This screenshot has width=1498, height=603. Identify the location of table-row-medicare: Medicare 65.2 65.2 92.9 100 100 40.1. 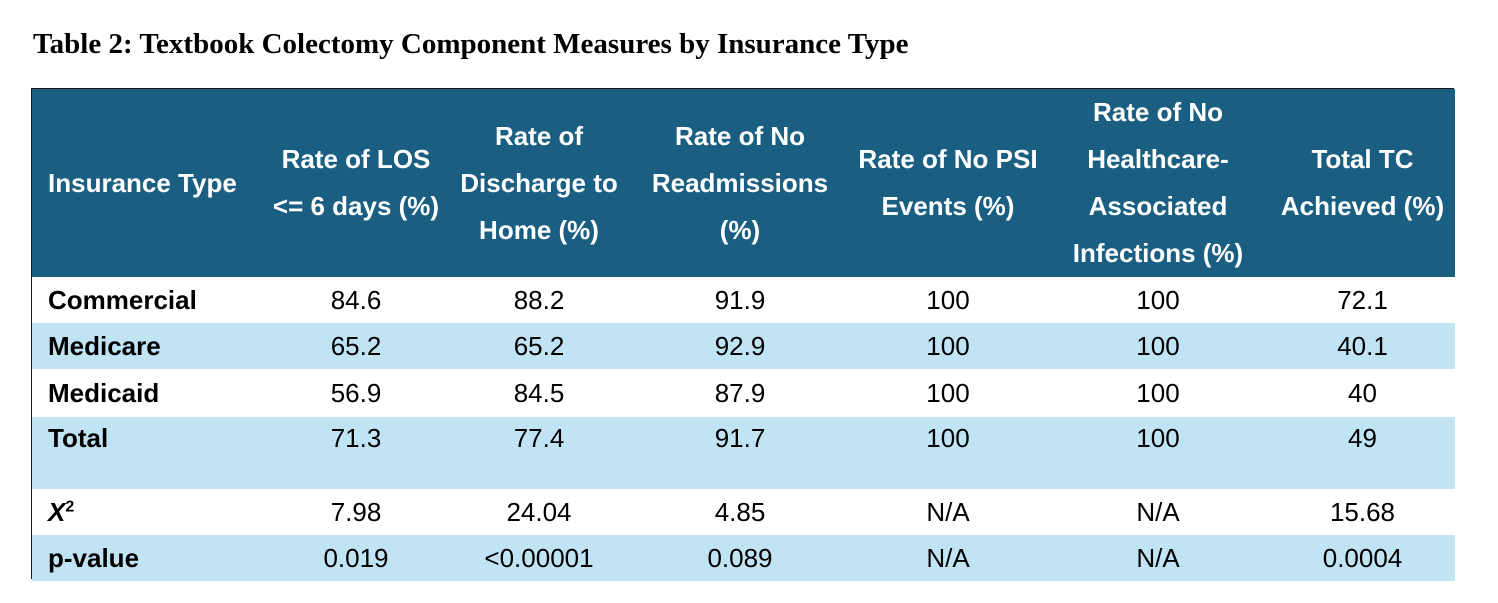
(743, 346).